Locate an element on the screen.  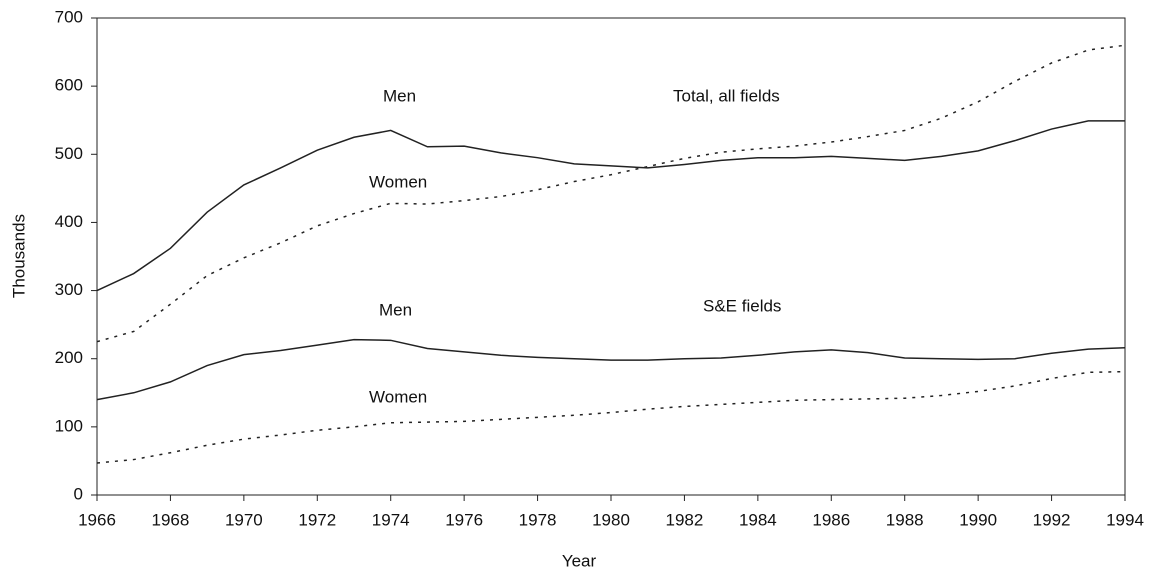
x-axis-label: Year is located at coordinates (579, 560).